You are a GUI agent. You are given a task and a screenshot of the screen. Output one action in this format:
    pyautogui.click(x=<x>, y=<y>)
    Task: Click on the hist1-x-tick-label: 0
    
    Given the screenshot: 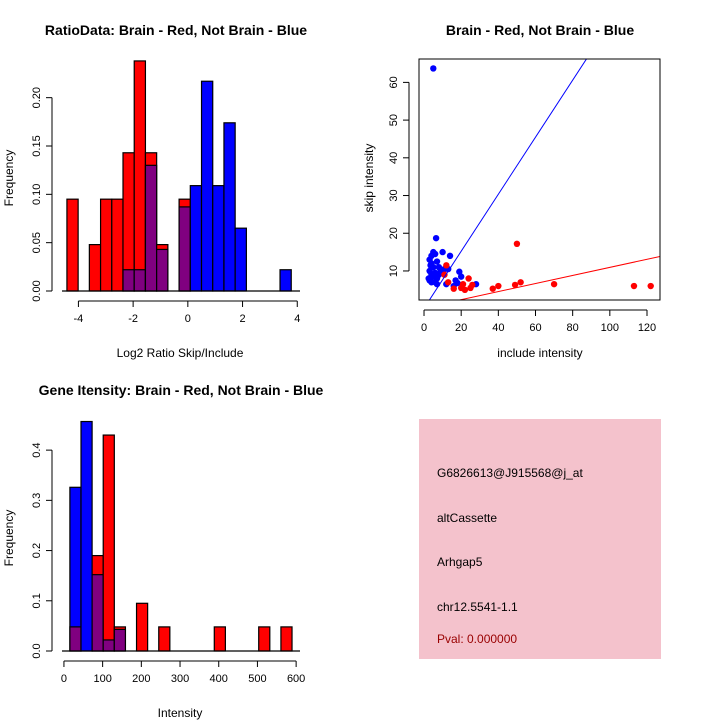 What is the action you would take?
    pyautogui.click(x=188, y=319)
    